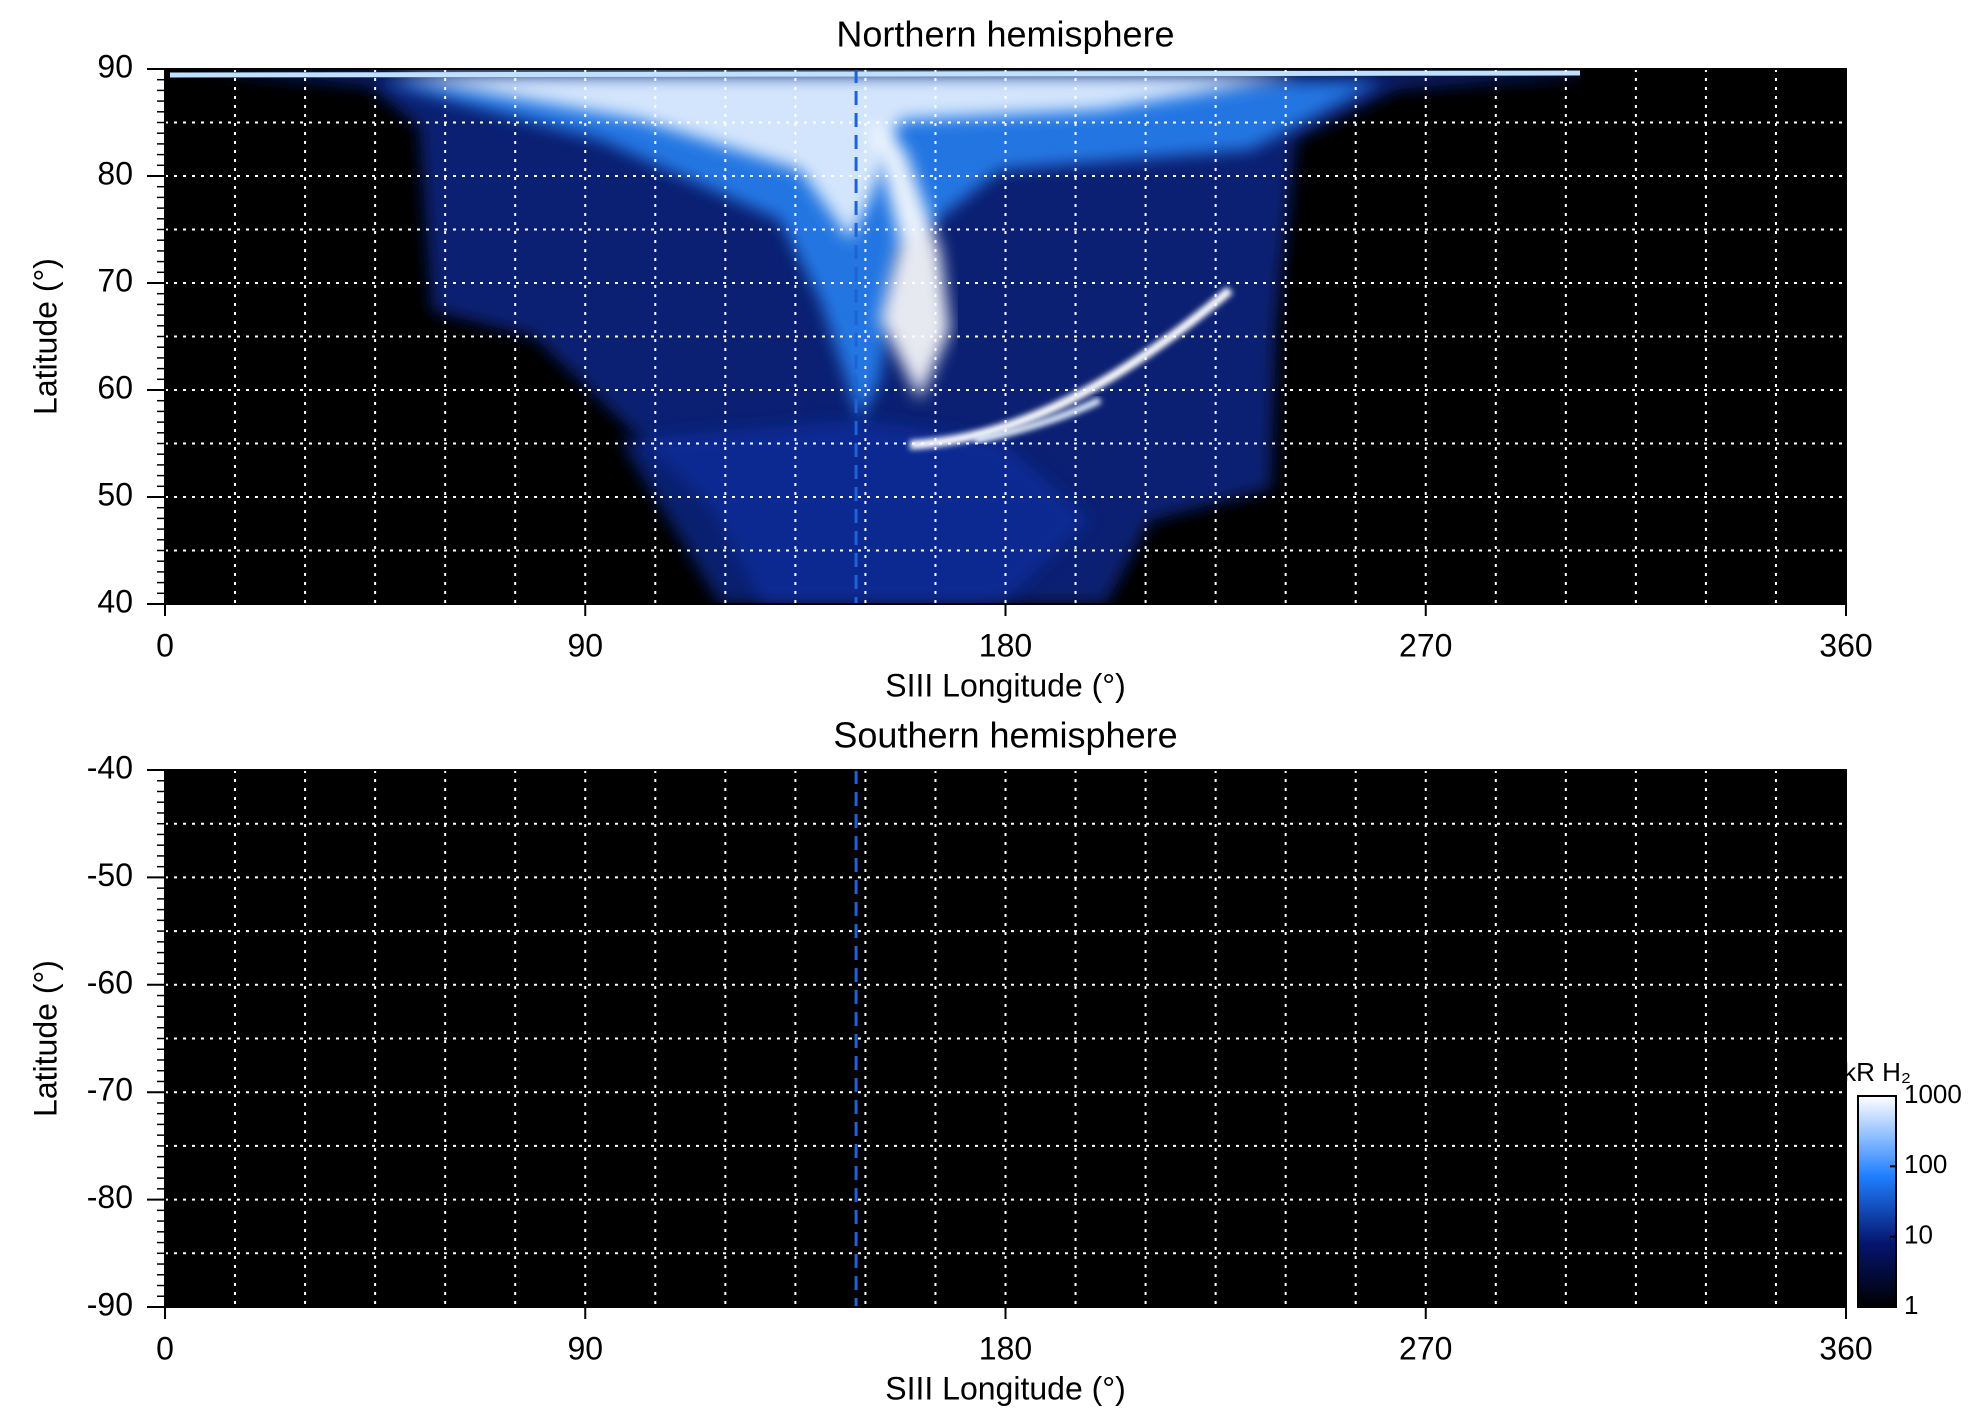 The image size is (1983, 1428). I want to click on y-tick-label: -90, so click(110, 1304).